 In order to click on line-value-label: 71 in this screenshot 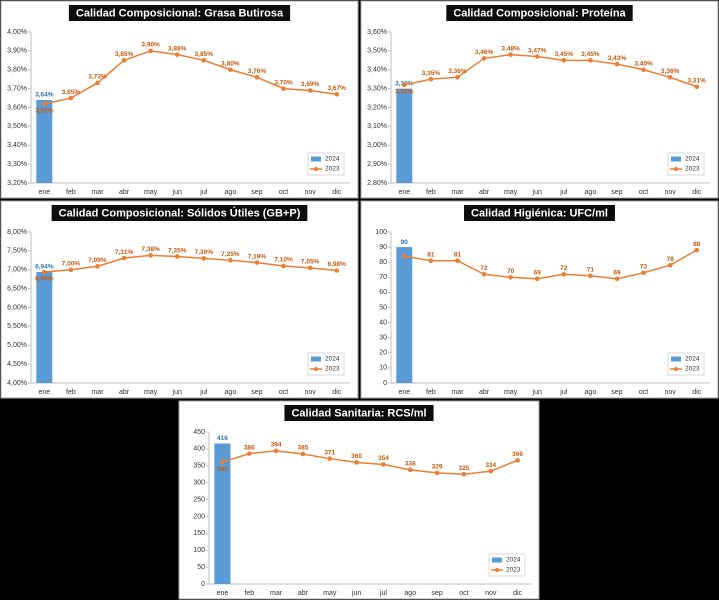, I will do `click(591, 270)`.